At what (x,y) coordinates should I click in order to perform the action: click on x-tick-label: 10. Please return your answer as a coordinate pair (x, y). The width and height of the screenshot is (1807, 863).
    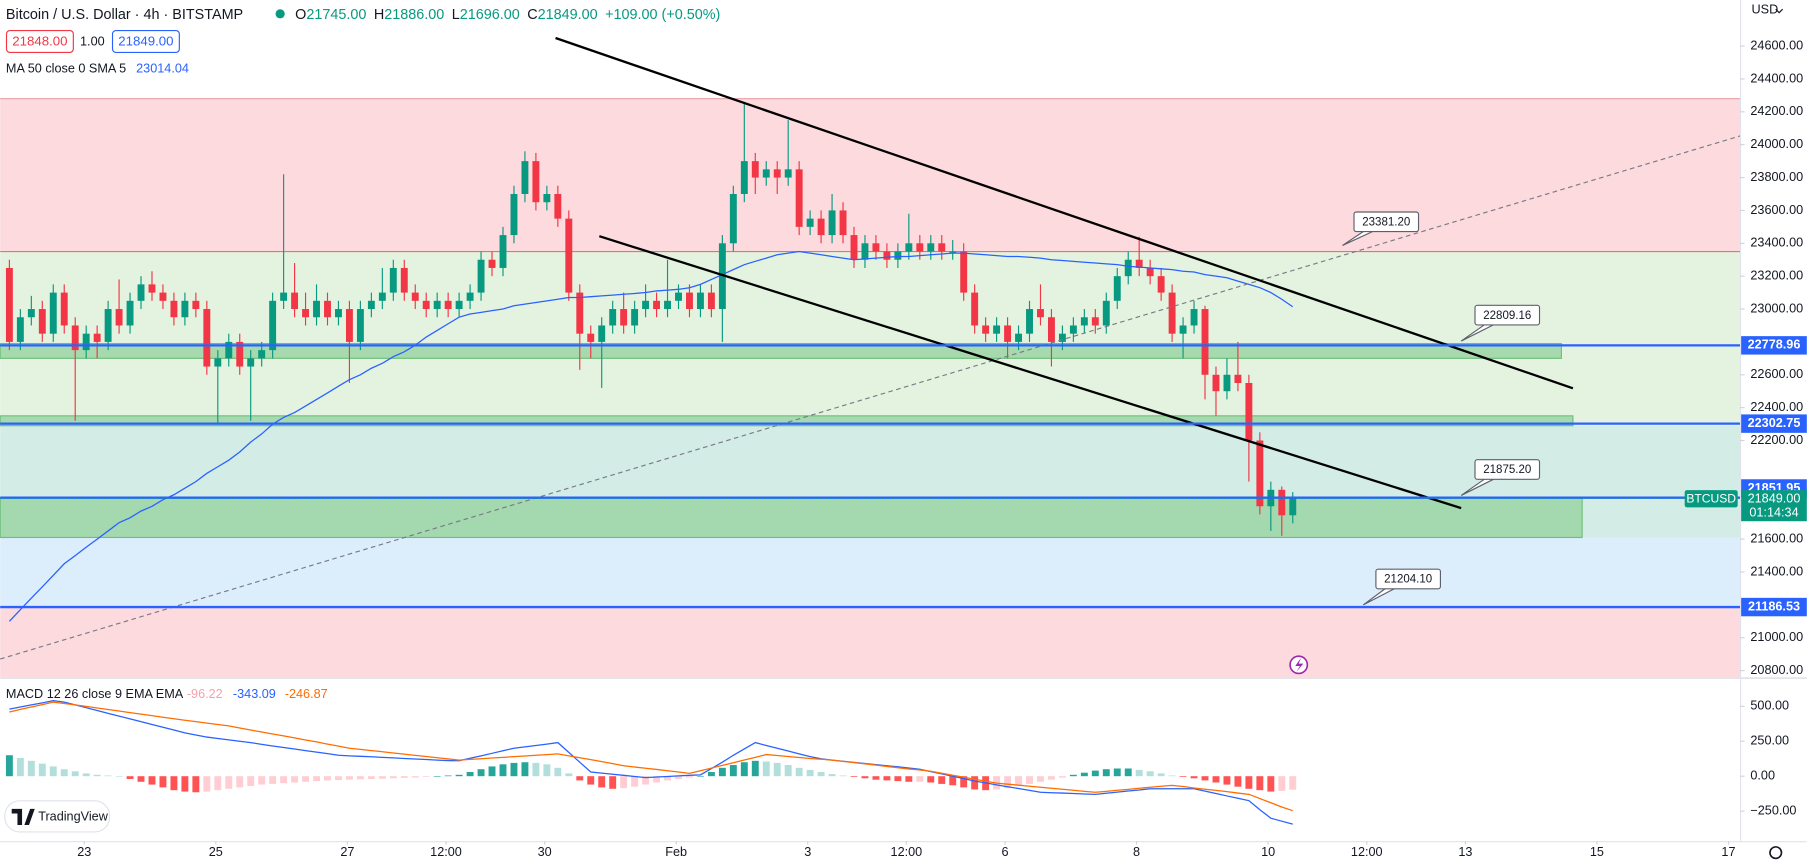
    Looking at the image, I should click on (1268, 852).